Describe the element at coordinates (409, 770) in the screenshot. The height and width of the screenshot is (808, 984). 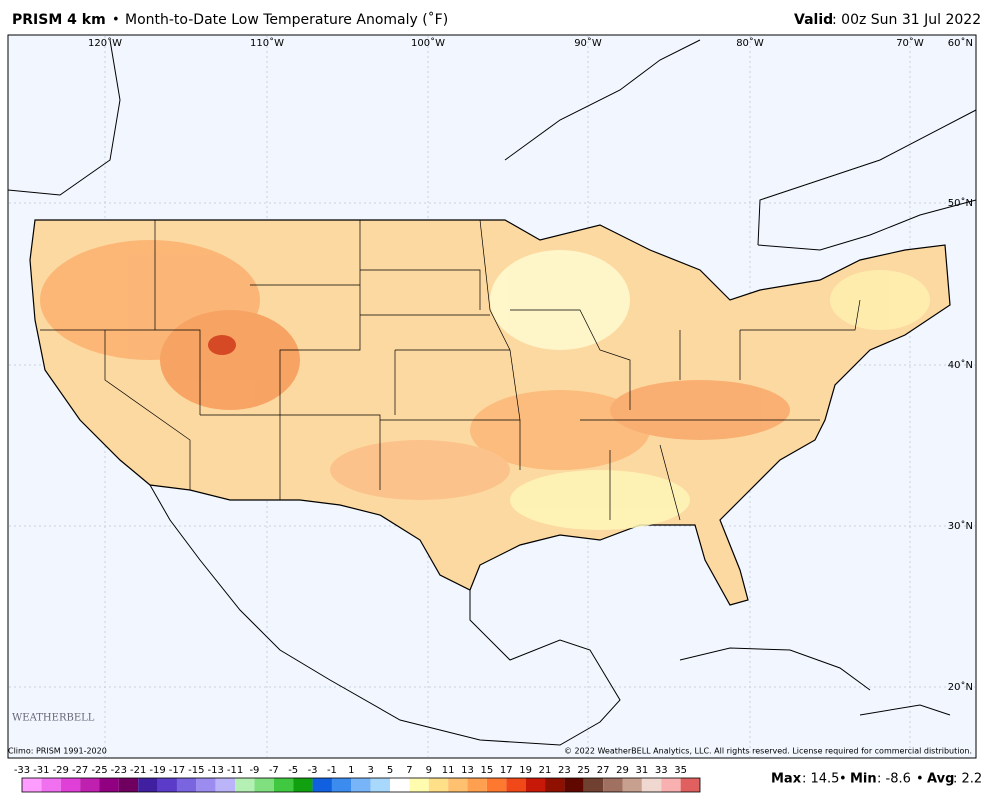
I see `colorbar-label: 7` at that location.